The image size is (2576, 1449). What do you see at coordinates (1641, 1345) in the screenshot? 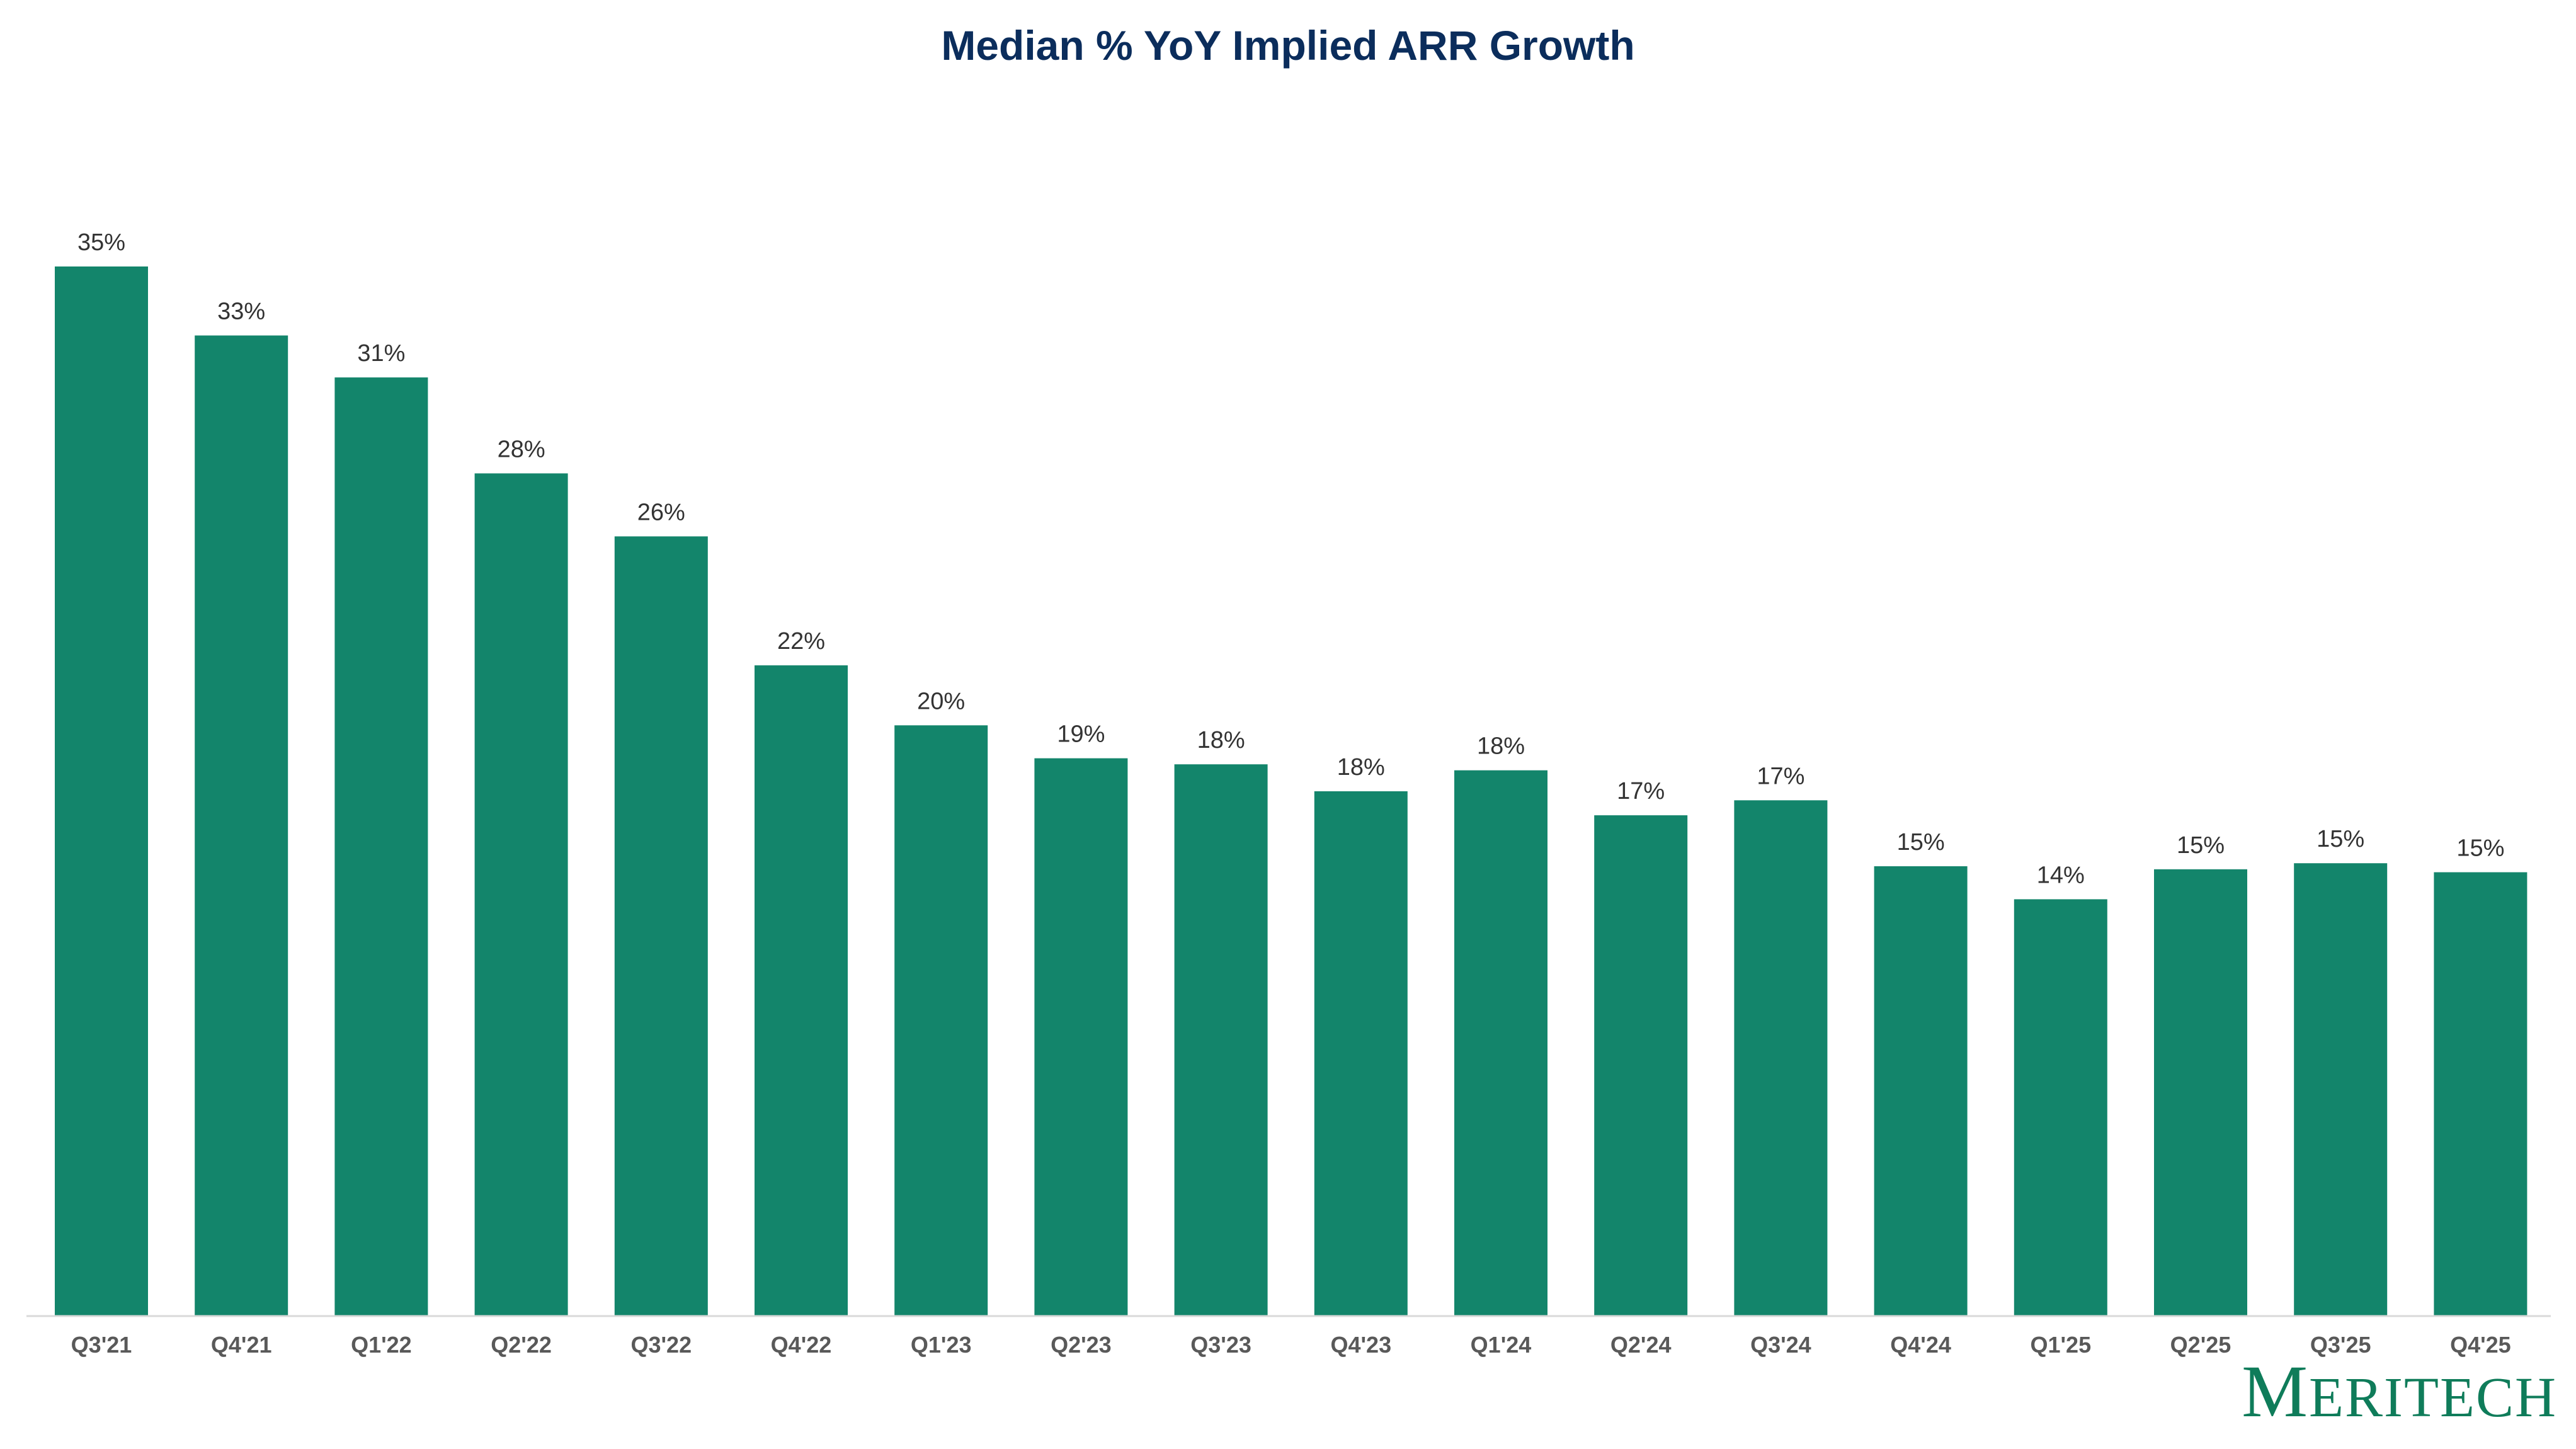
I see `x-tick-Q2'24: Q2'24` at bounding box center [1641, 1345].